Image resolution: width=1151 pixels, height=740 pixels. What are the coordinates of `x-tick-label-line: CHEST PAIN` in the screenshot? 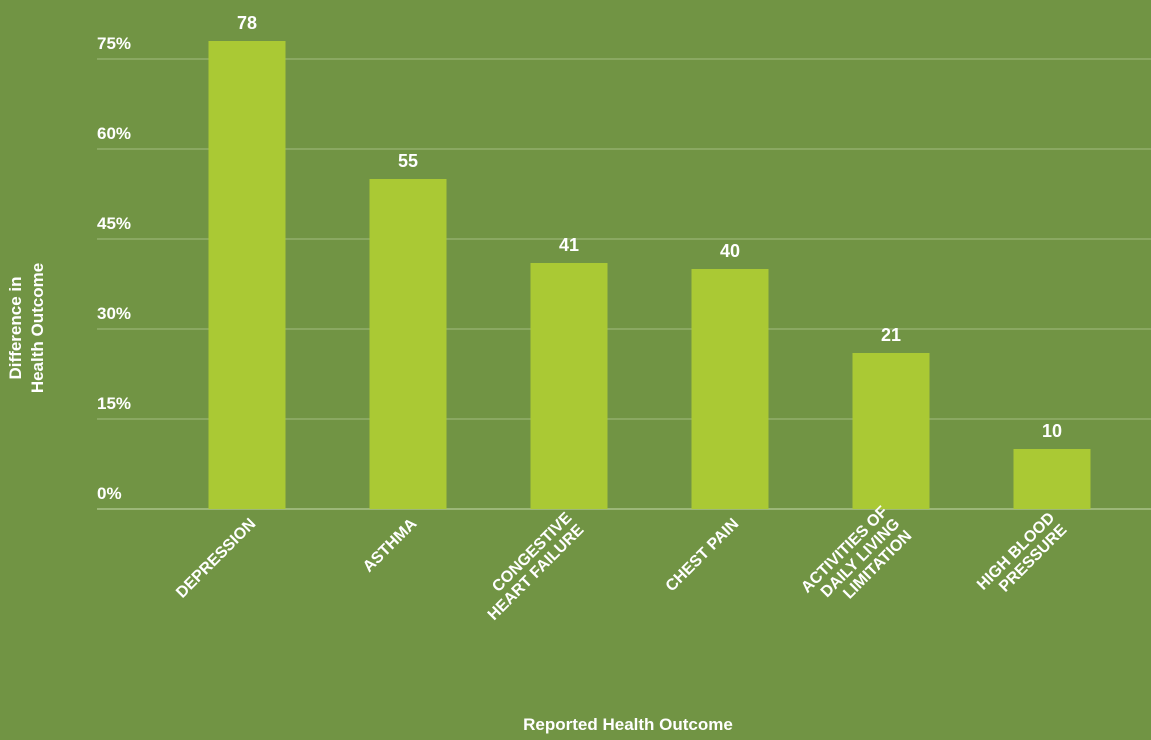 It's located at (703, 555).